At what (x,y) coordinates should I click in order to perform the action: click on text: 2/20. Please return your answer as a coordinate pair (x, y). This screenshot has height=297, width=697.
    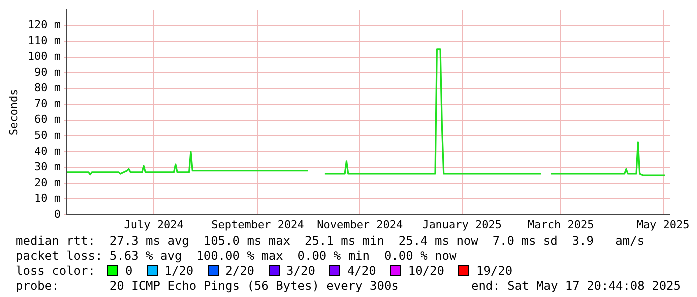
    Looking at the image, I should click on (240, 271).